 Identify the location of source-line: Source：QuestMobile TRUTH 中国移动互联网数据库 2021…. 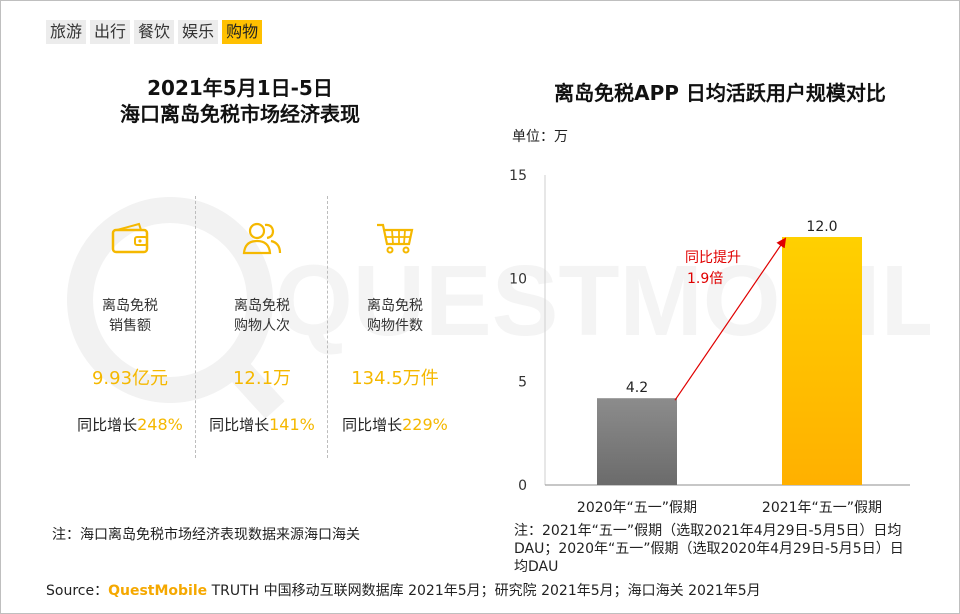
(403, 590).